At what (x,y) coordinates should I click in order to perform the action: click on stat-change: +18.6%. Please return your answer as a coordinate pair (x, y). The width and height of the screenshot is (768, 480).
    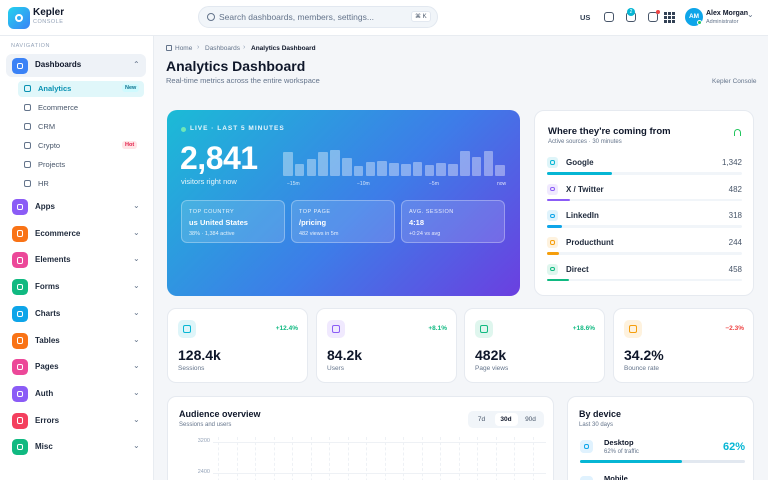
    Looking at the image, I should click on (583, 328).